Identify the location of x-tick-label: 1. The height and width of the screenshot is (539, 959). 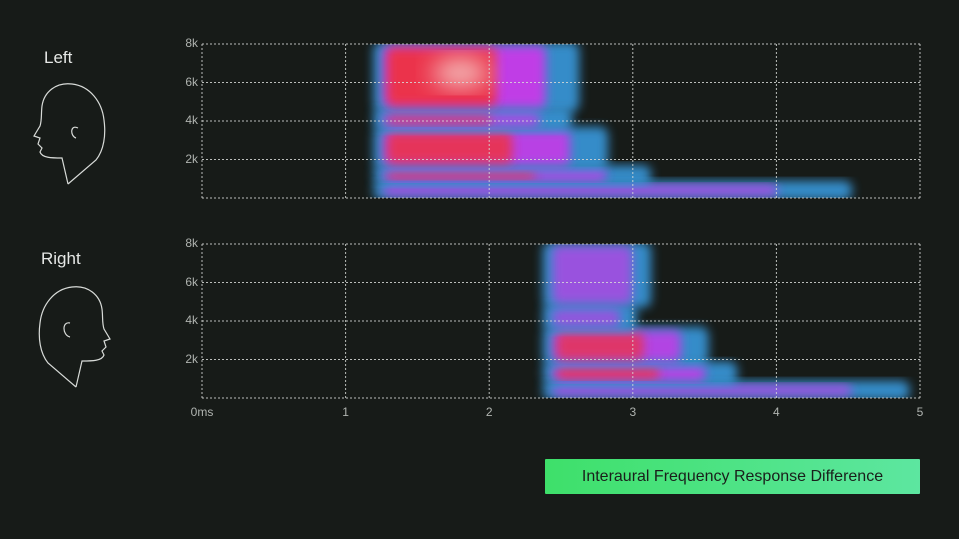
(345, 412).